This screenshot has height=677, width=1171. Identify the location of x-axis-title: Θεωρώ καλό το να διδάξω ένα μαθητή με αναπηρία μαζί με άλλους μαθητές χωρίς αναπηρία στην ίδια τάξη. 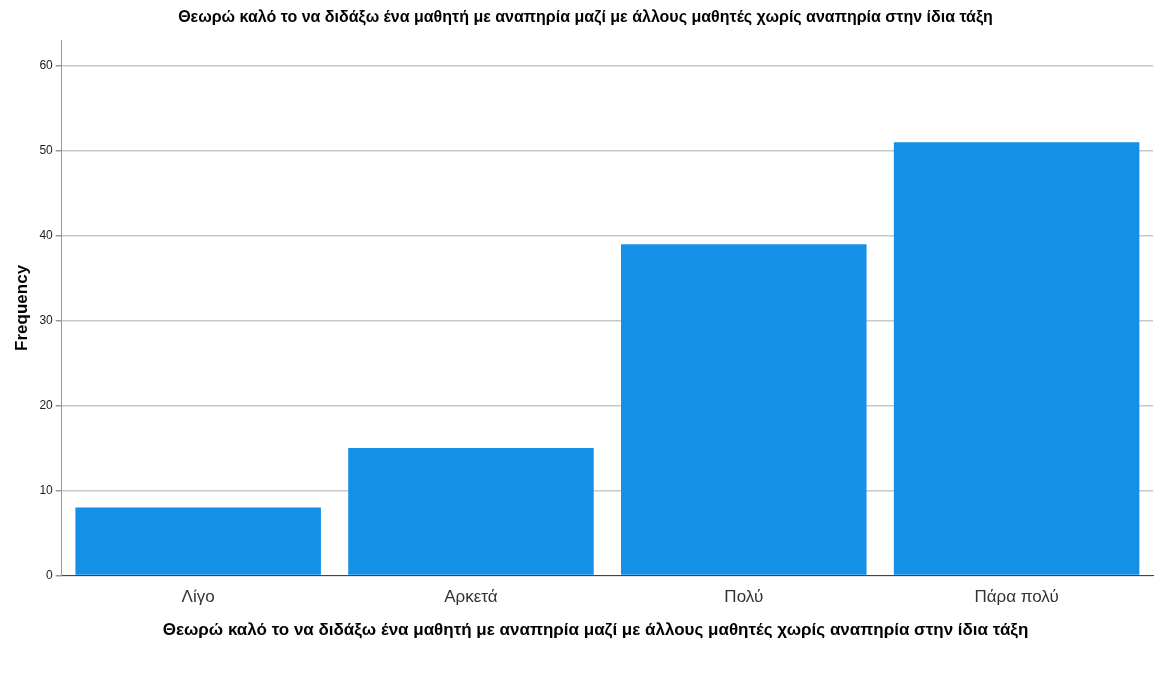
(595, 629).